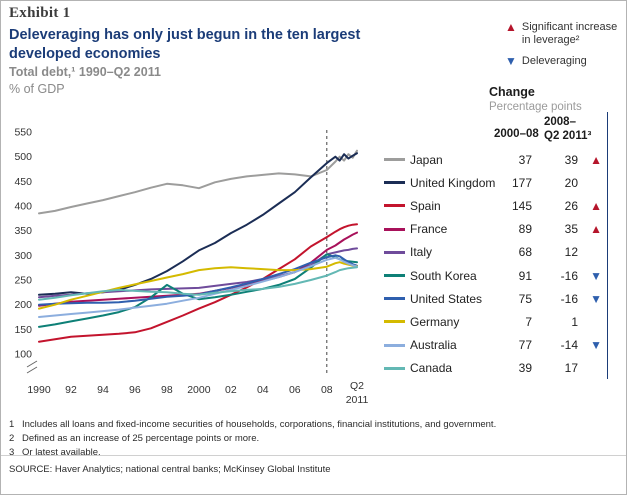  What do you see at coordinates (571, 229) in the screenshot?
I see `change-2008-q2-2011-value: 35` at bounding box center [571, 229].